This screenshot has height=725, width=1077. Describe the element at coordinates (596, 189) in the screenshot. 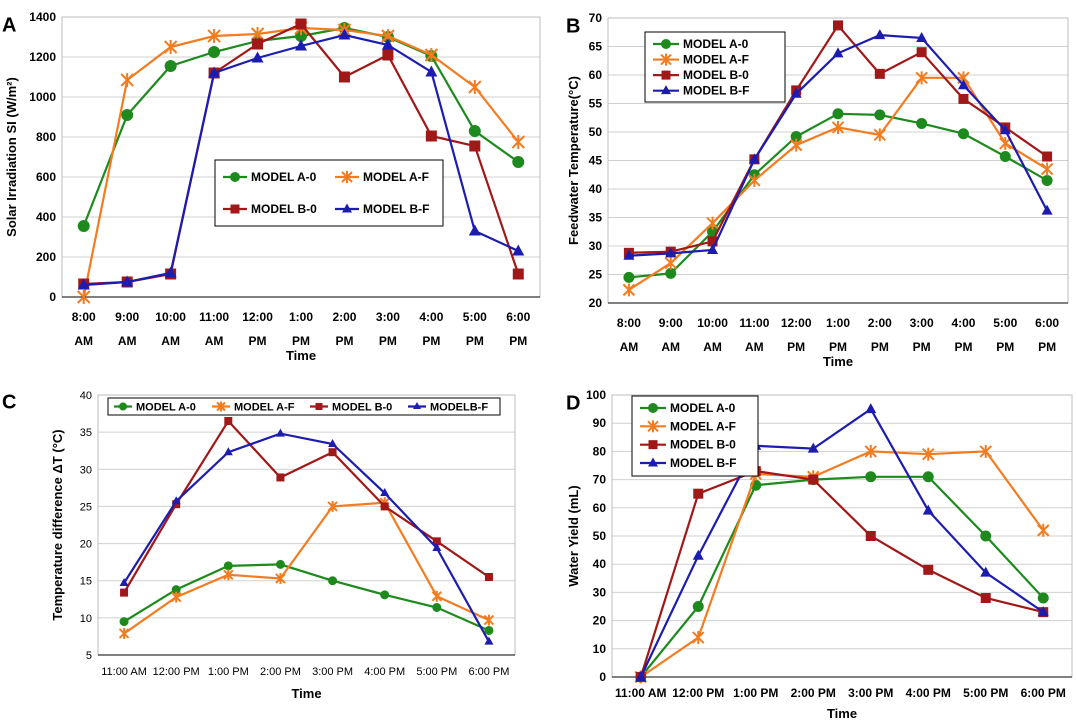

I see `y-tick-label: 40` at that location.